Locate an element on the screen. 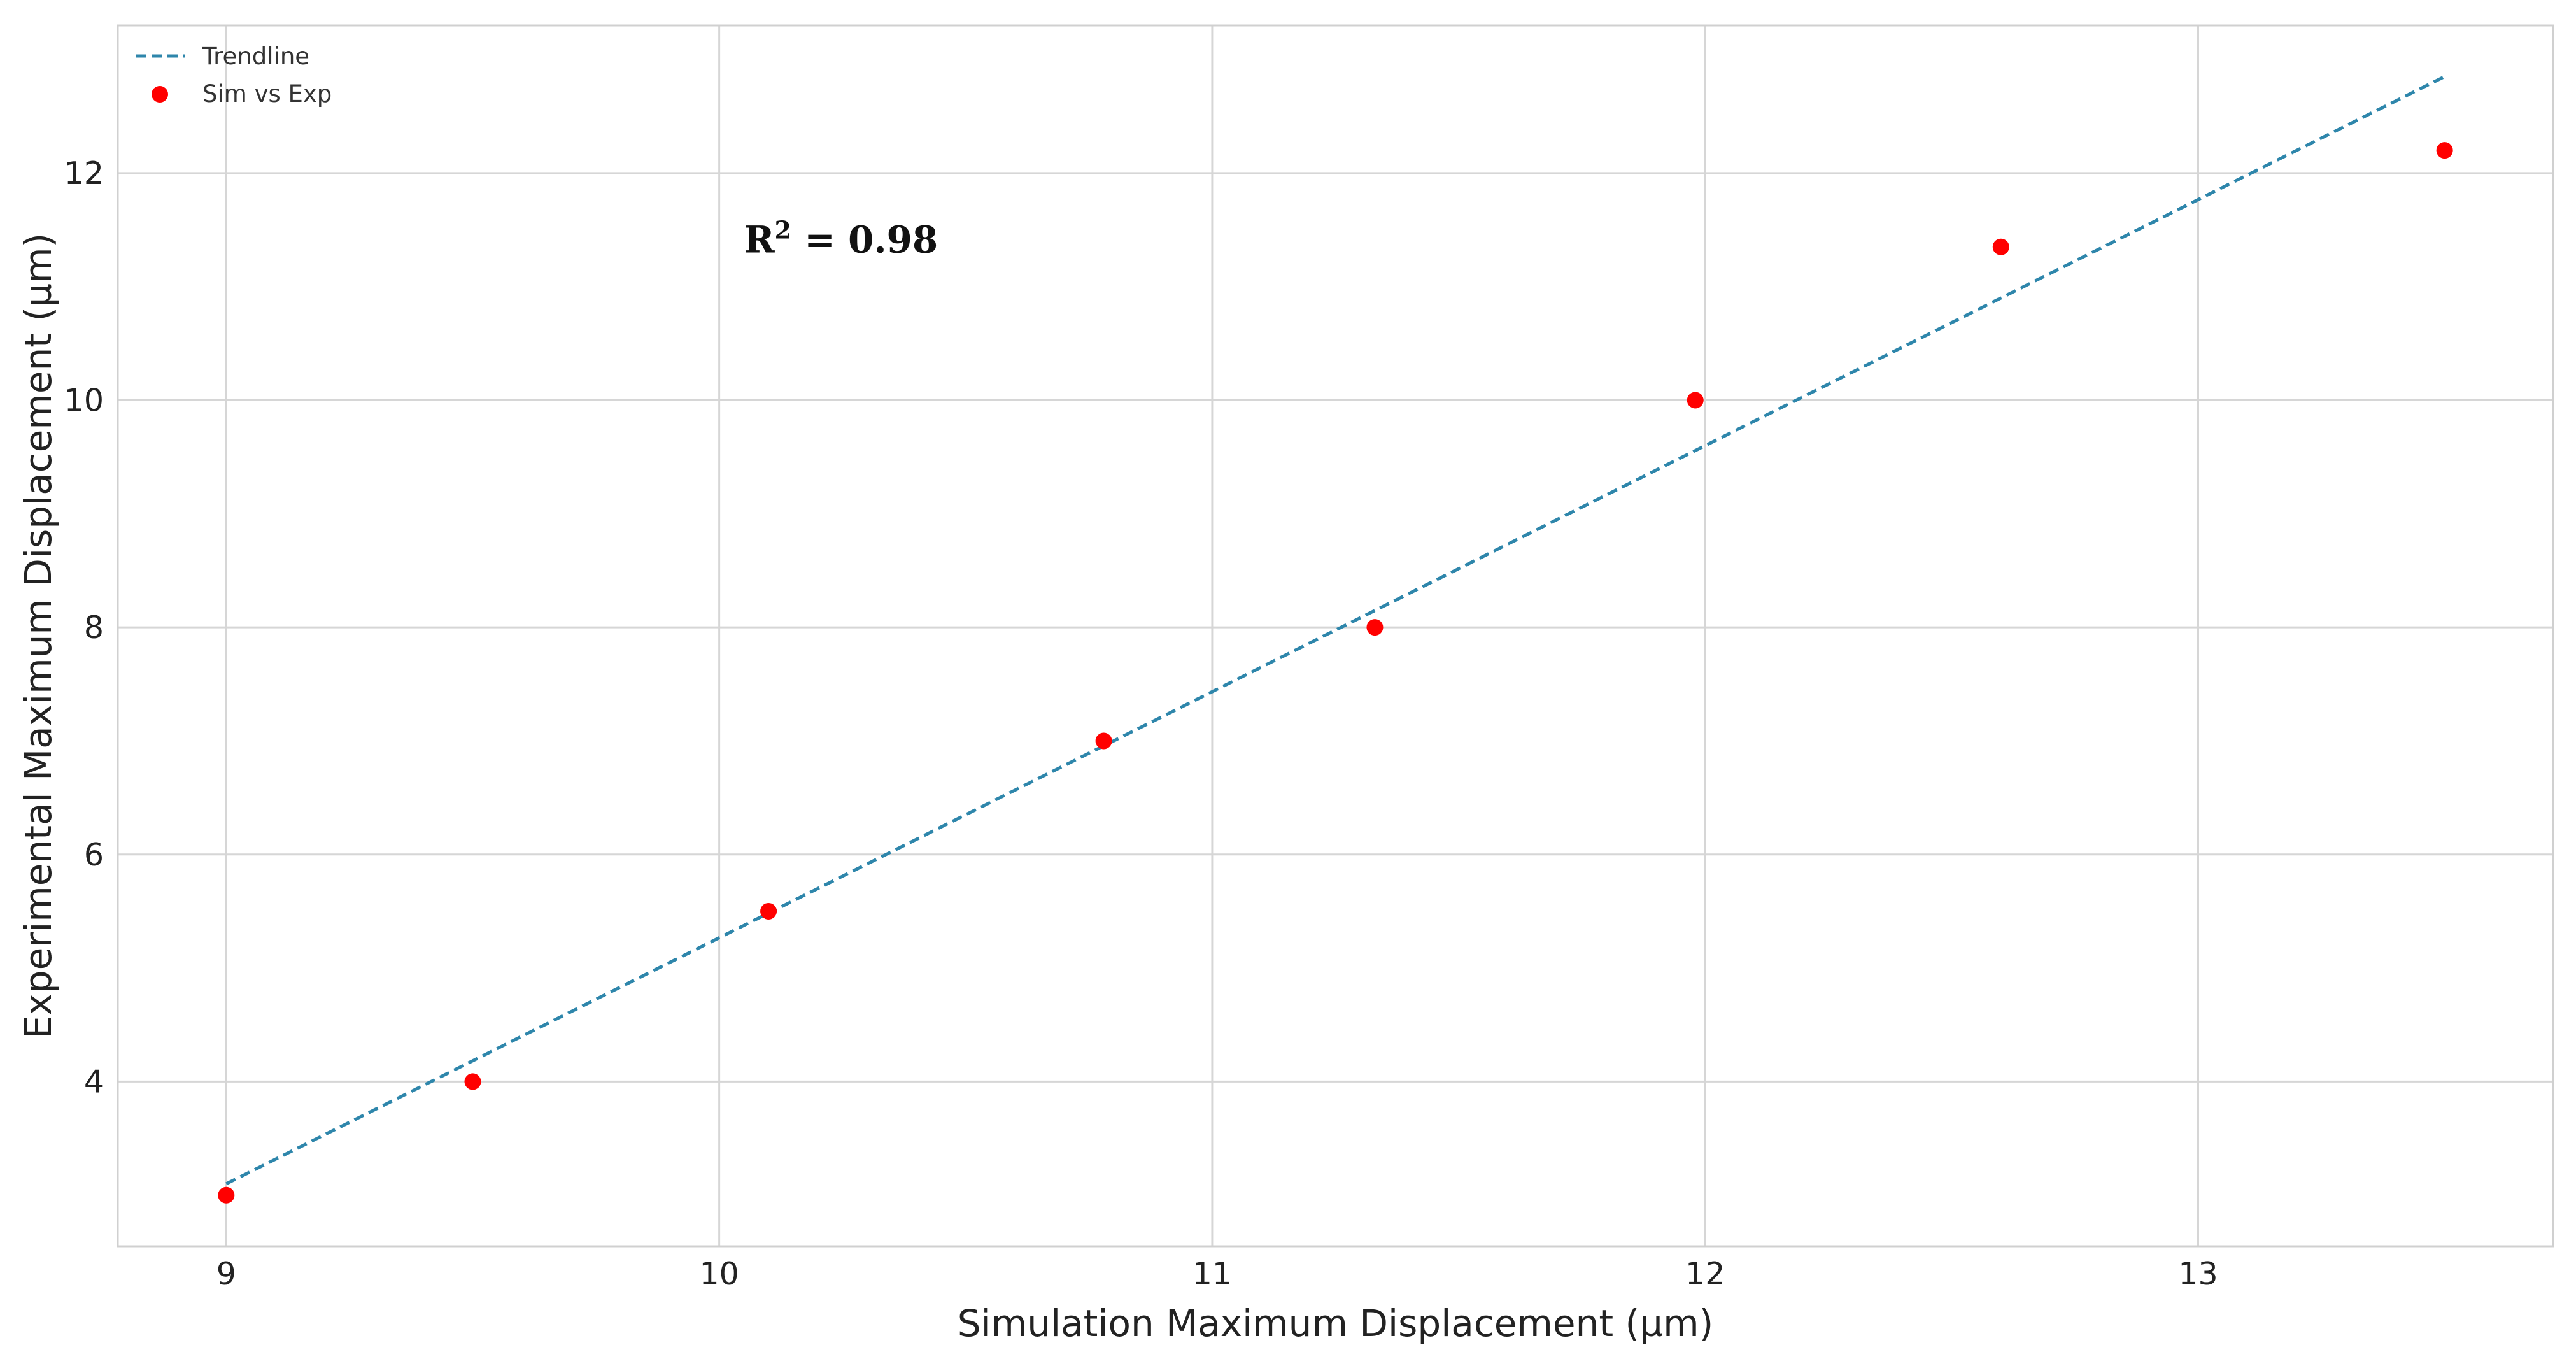 The height and width of the screenshot is (1359, 2576). x-tick-label: 12 is located at coordinates (1705, 1274).